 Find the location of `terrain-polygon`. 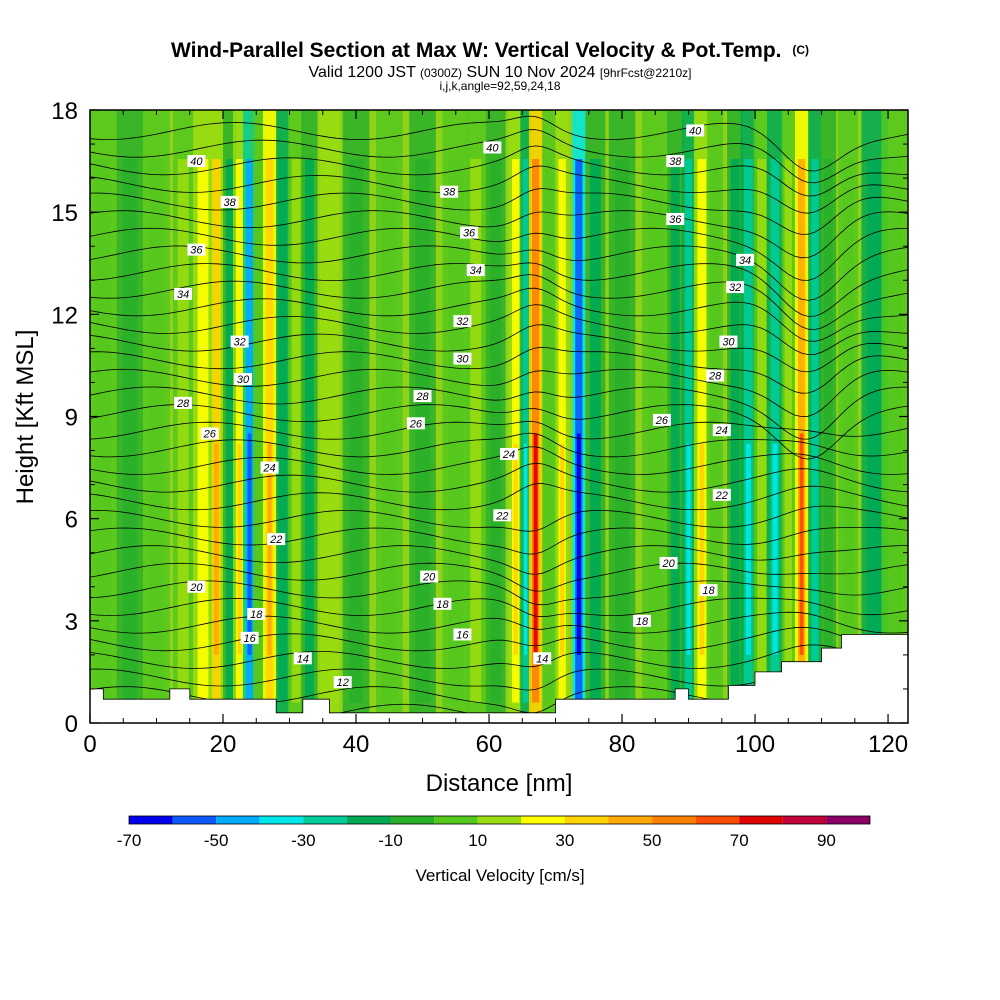

terrain-polygon is located at coordinates (499, 678).